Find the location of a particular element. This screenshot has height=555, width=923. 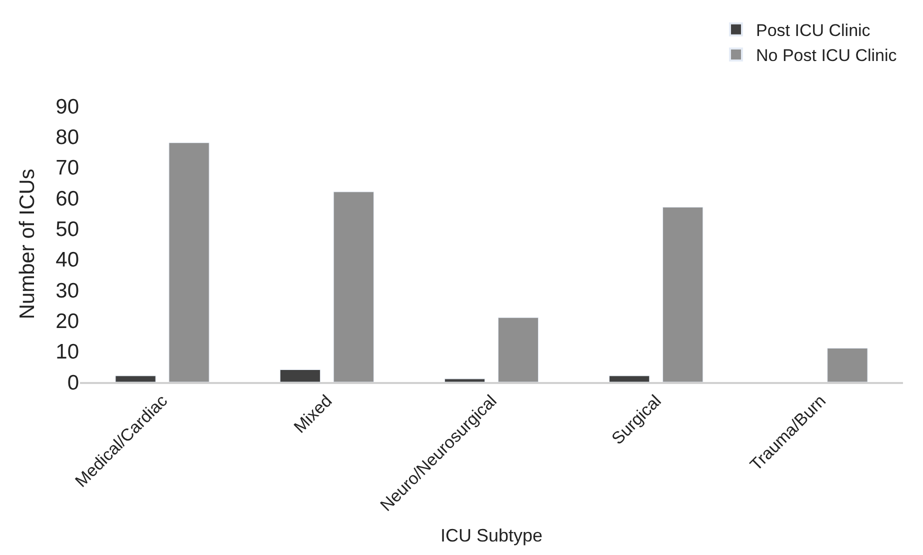

legend-label: No Post ICU Clinic is located at coordinates (827, 56).